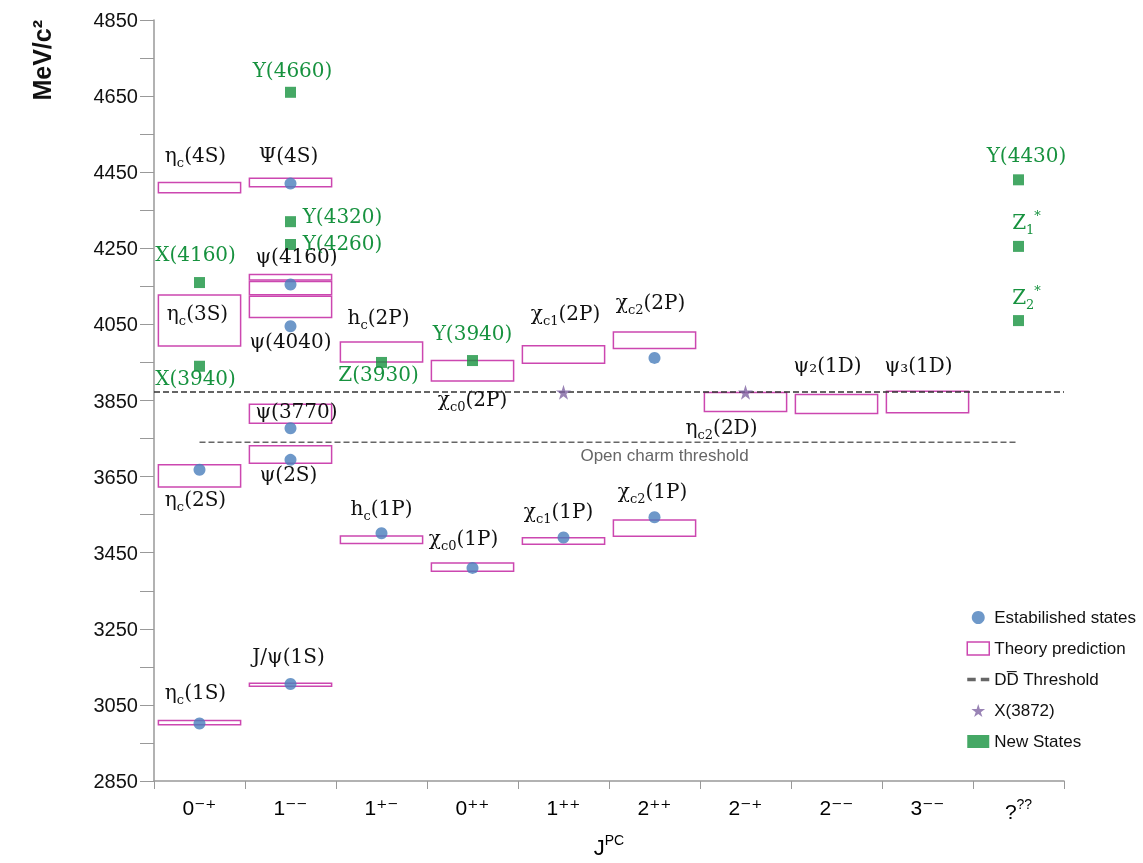 The height and width of the screenshot is (863, 1143). Describe the element at coordinates (927, 807) in the screenshot. I see `x-tick-label: 3⁻⁻` at that location.